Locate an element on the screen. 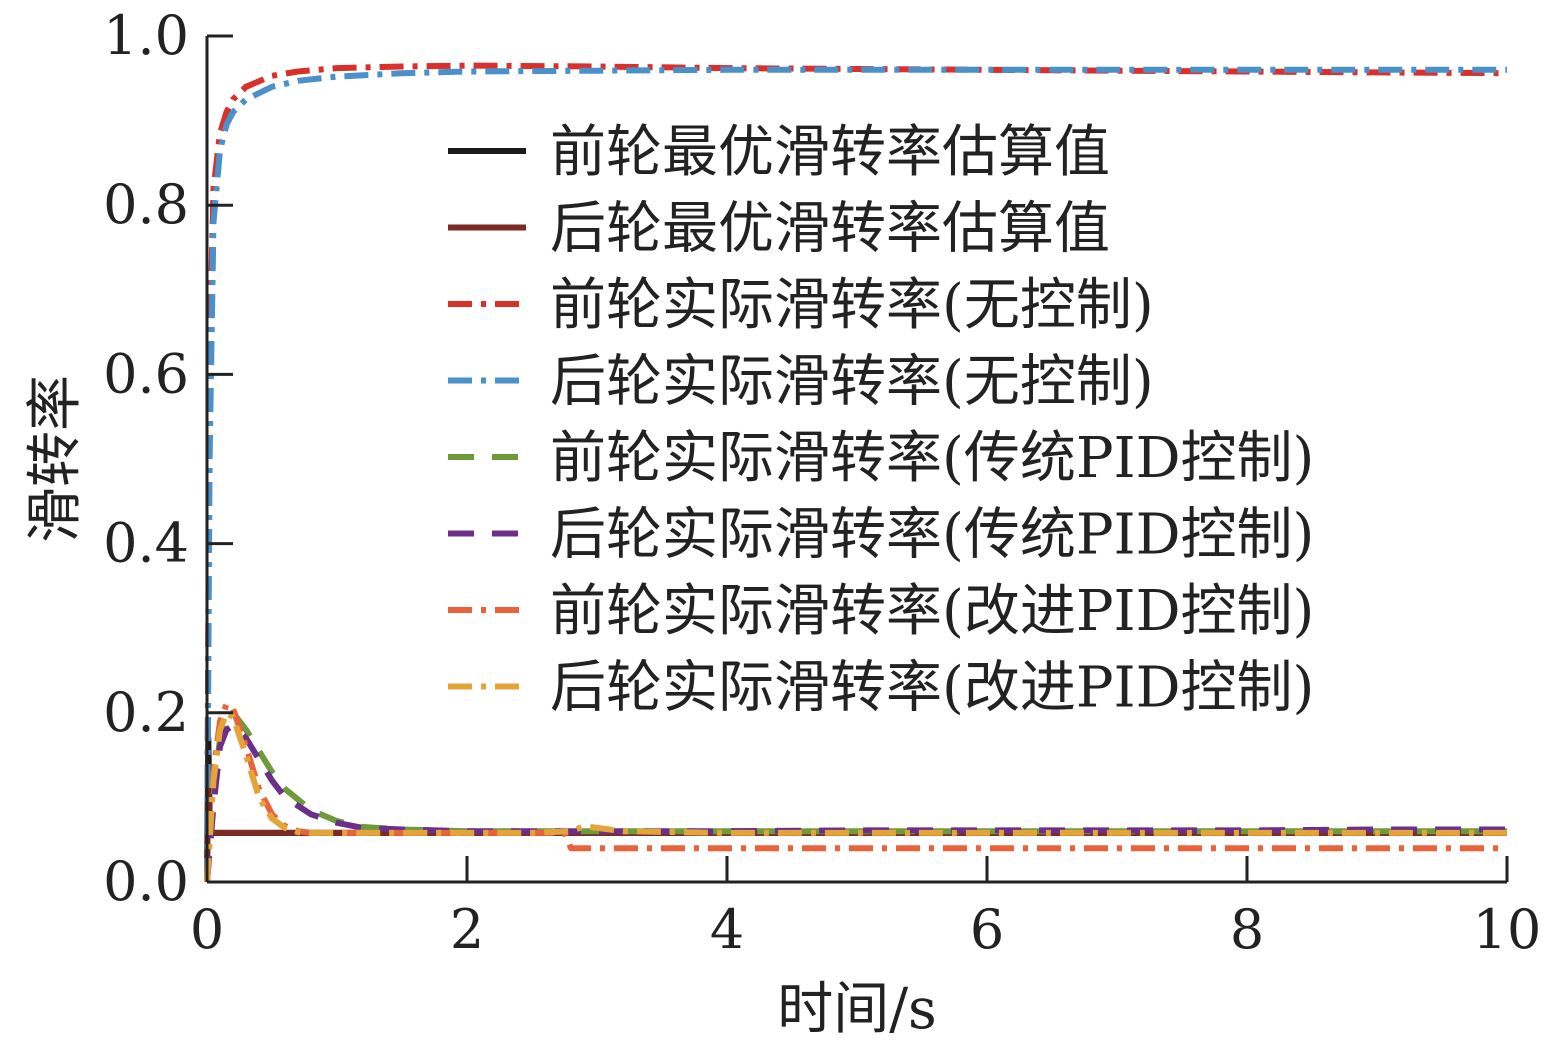  x-axis-label: 时间/s is located at coordinates (857, 1009).